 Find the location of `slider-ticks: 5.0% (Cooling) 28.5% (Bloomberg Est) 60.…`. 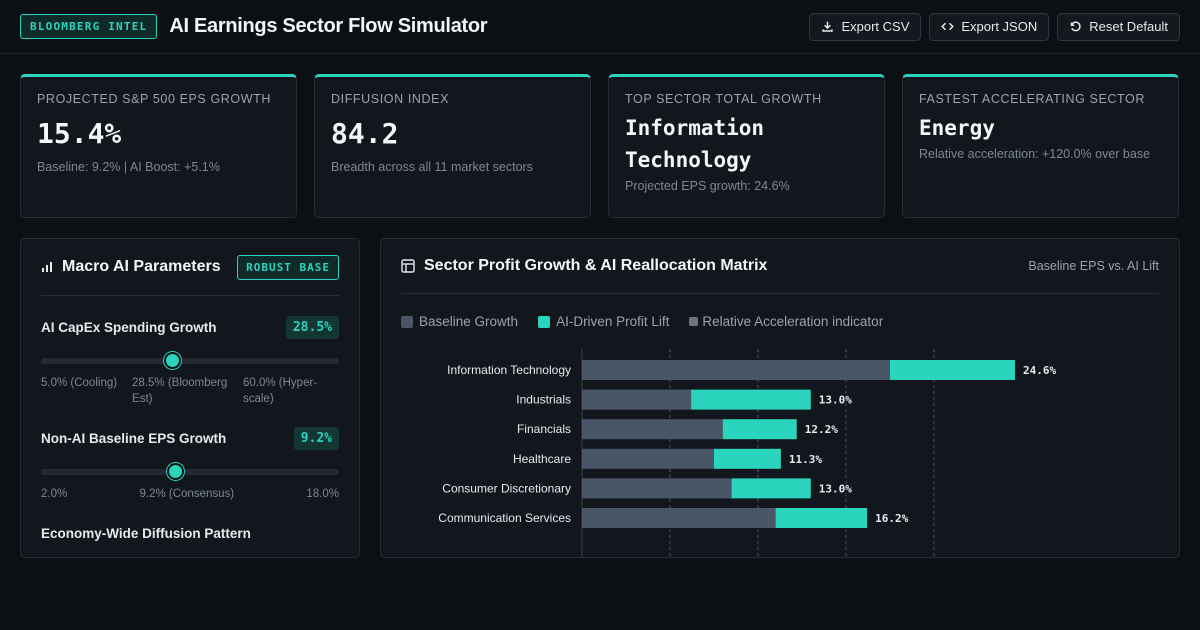

slider-ticks: 5.0% (Cooling) 28.5% (Bloomberg Est) 60.… is located at coordinates (190, 391).